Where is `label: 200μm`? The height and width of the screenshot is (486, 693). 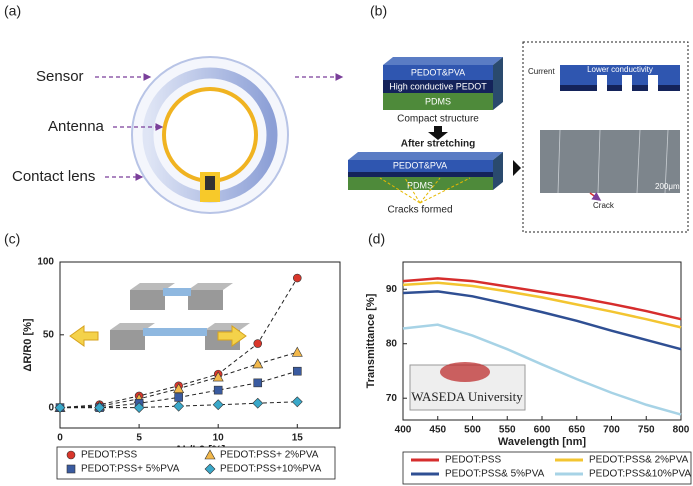
label: 200μm is located at coordinates (667, 186).